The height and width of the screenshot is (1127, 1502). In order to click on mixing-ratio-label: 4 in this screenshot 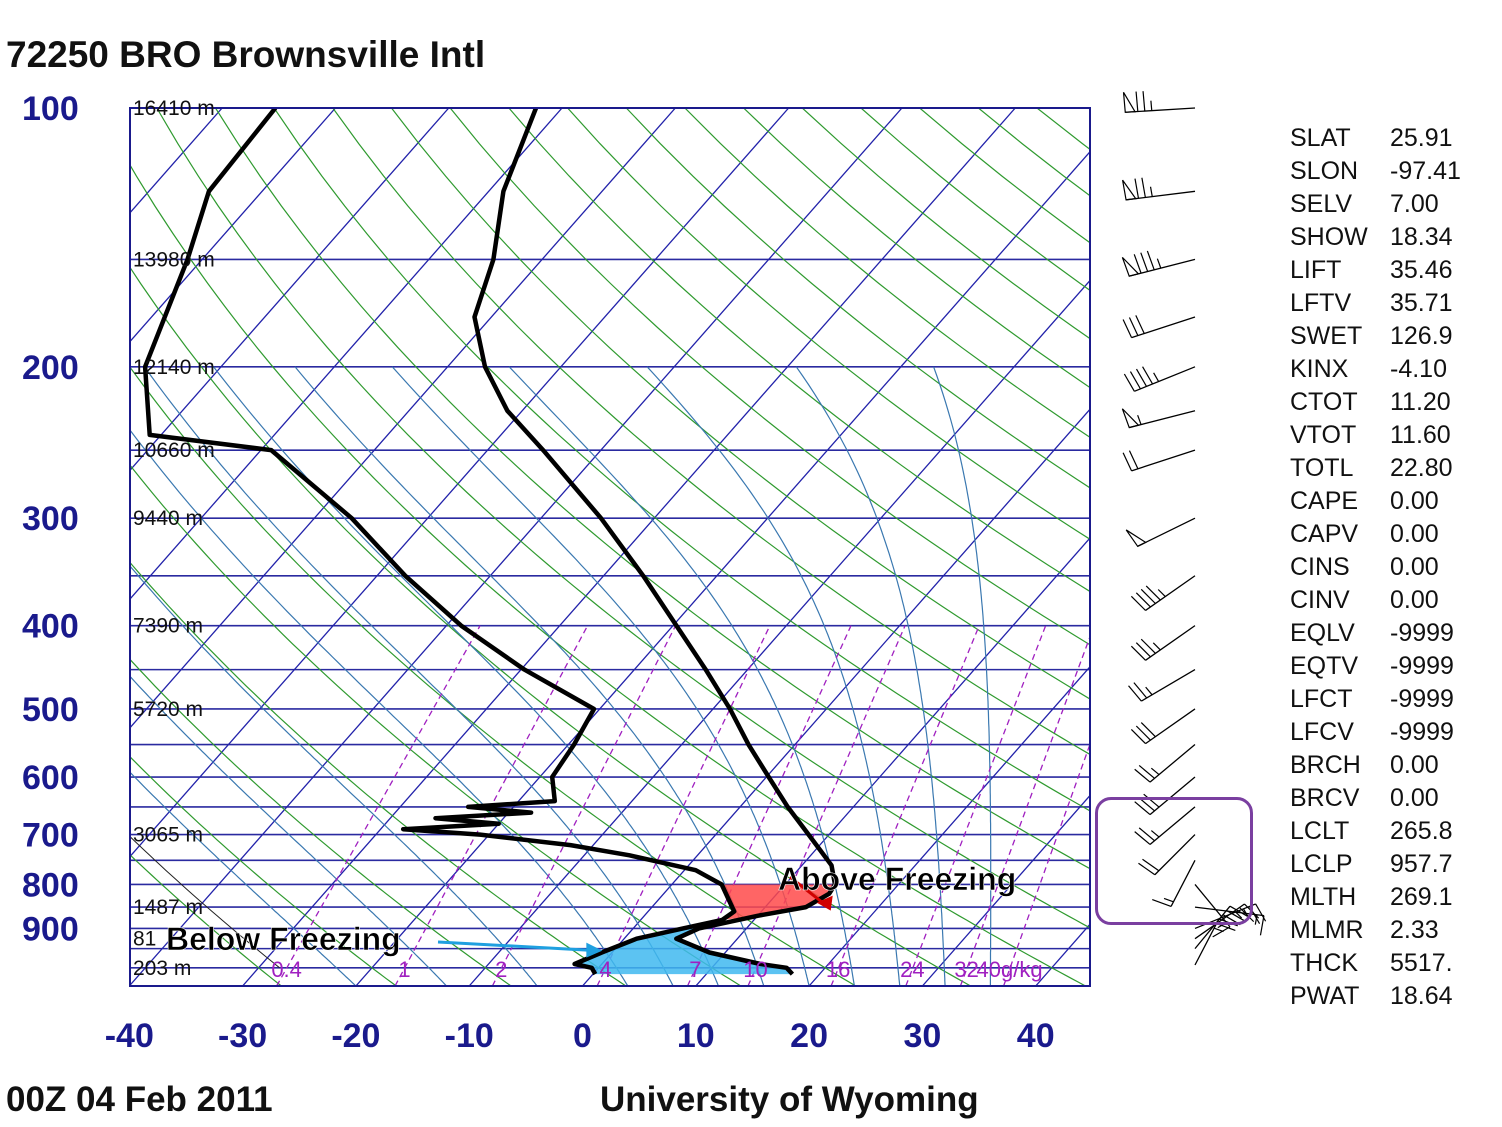, I will do `click(605, 969)`.